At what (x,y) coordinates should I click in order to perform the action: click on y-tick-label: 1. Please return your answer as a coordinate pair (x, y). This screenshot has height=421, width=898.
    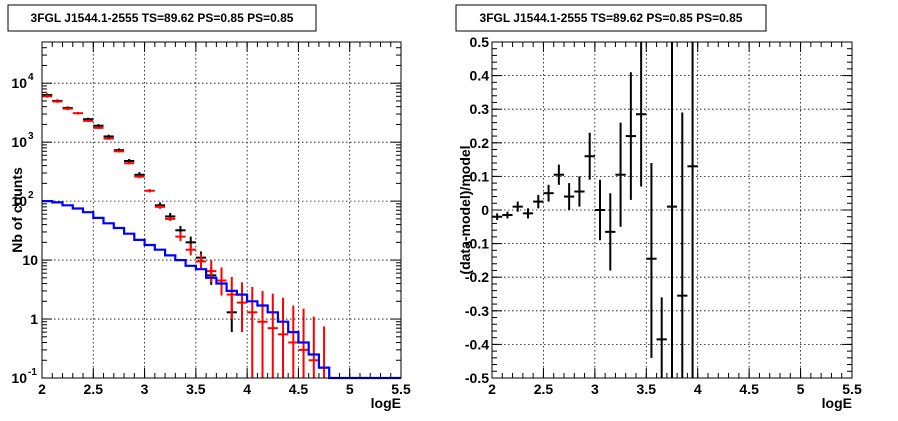
    Looking at the image, I should click on (34, 319).